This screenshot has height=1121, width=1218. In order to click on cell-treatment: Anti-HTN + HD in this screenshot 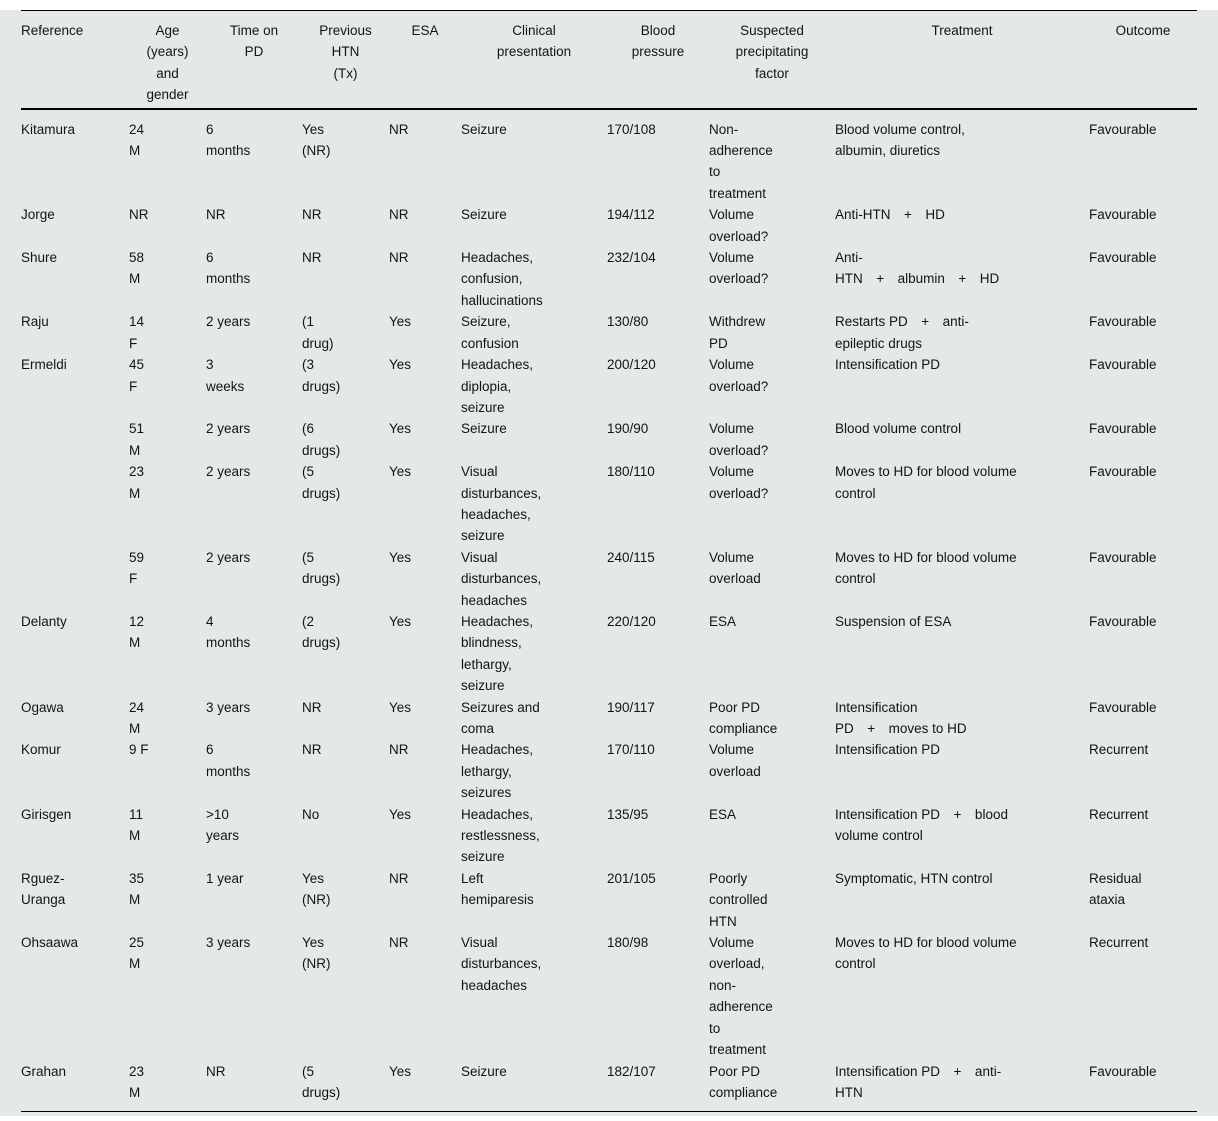, I will do `click(890, 215)`.